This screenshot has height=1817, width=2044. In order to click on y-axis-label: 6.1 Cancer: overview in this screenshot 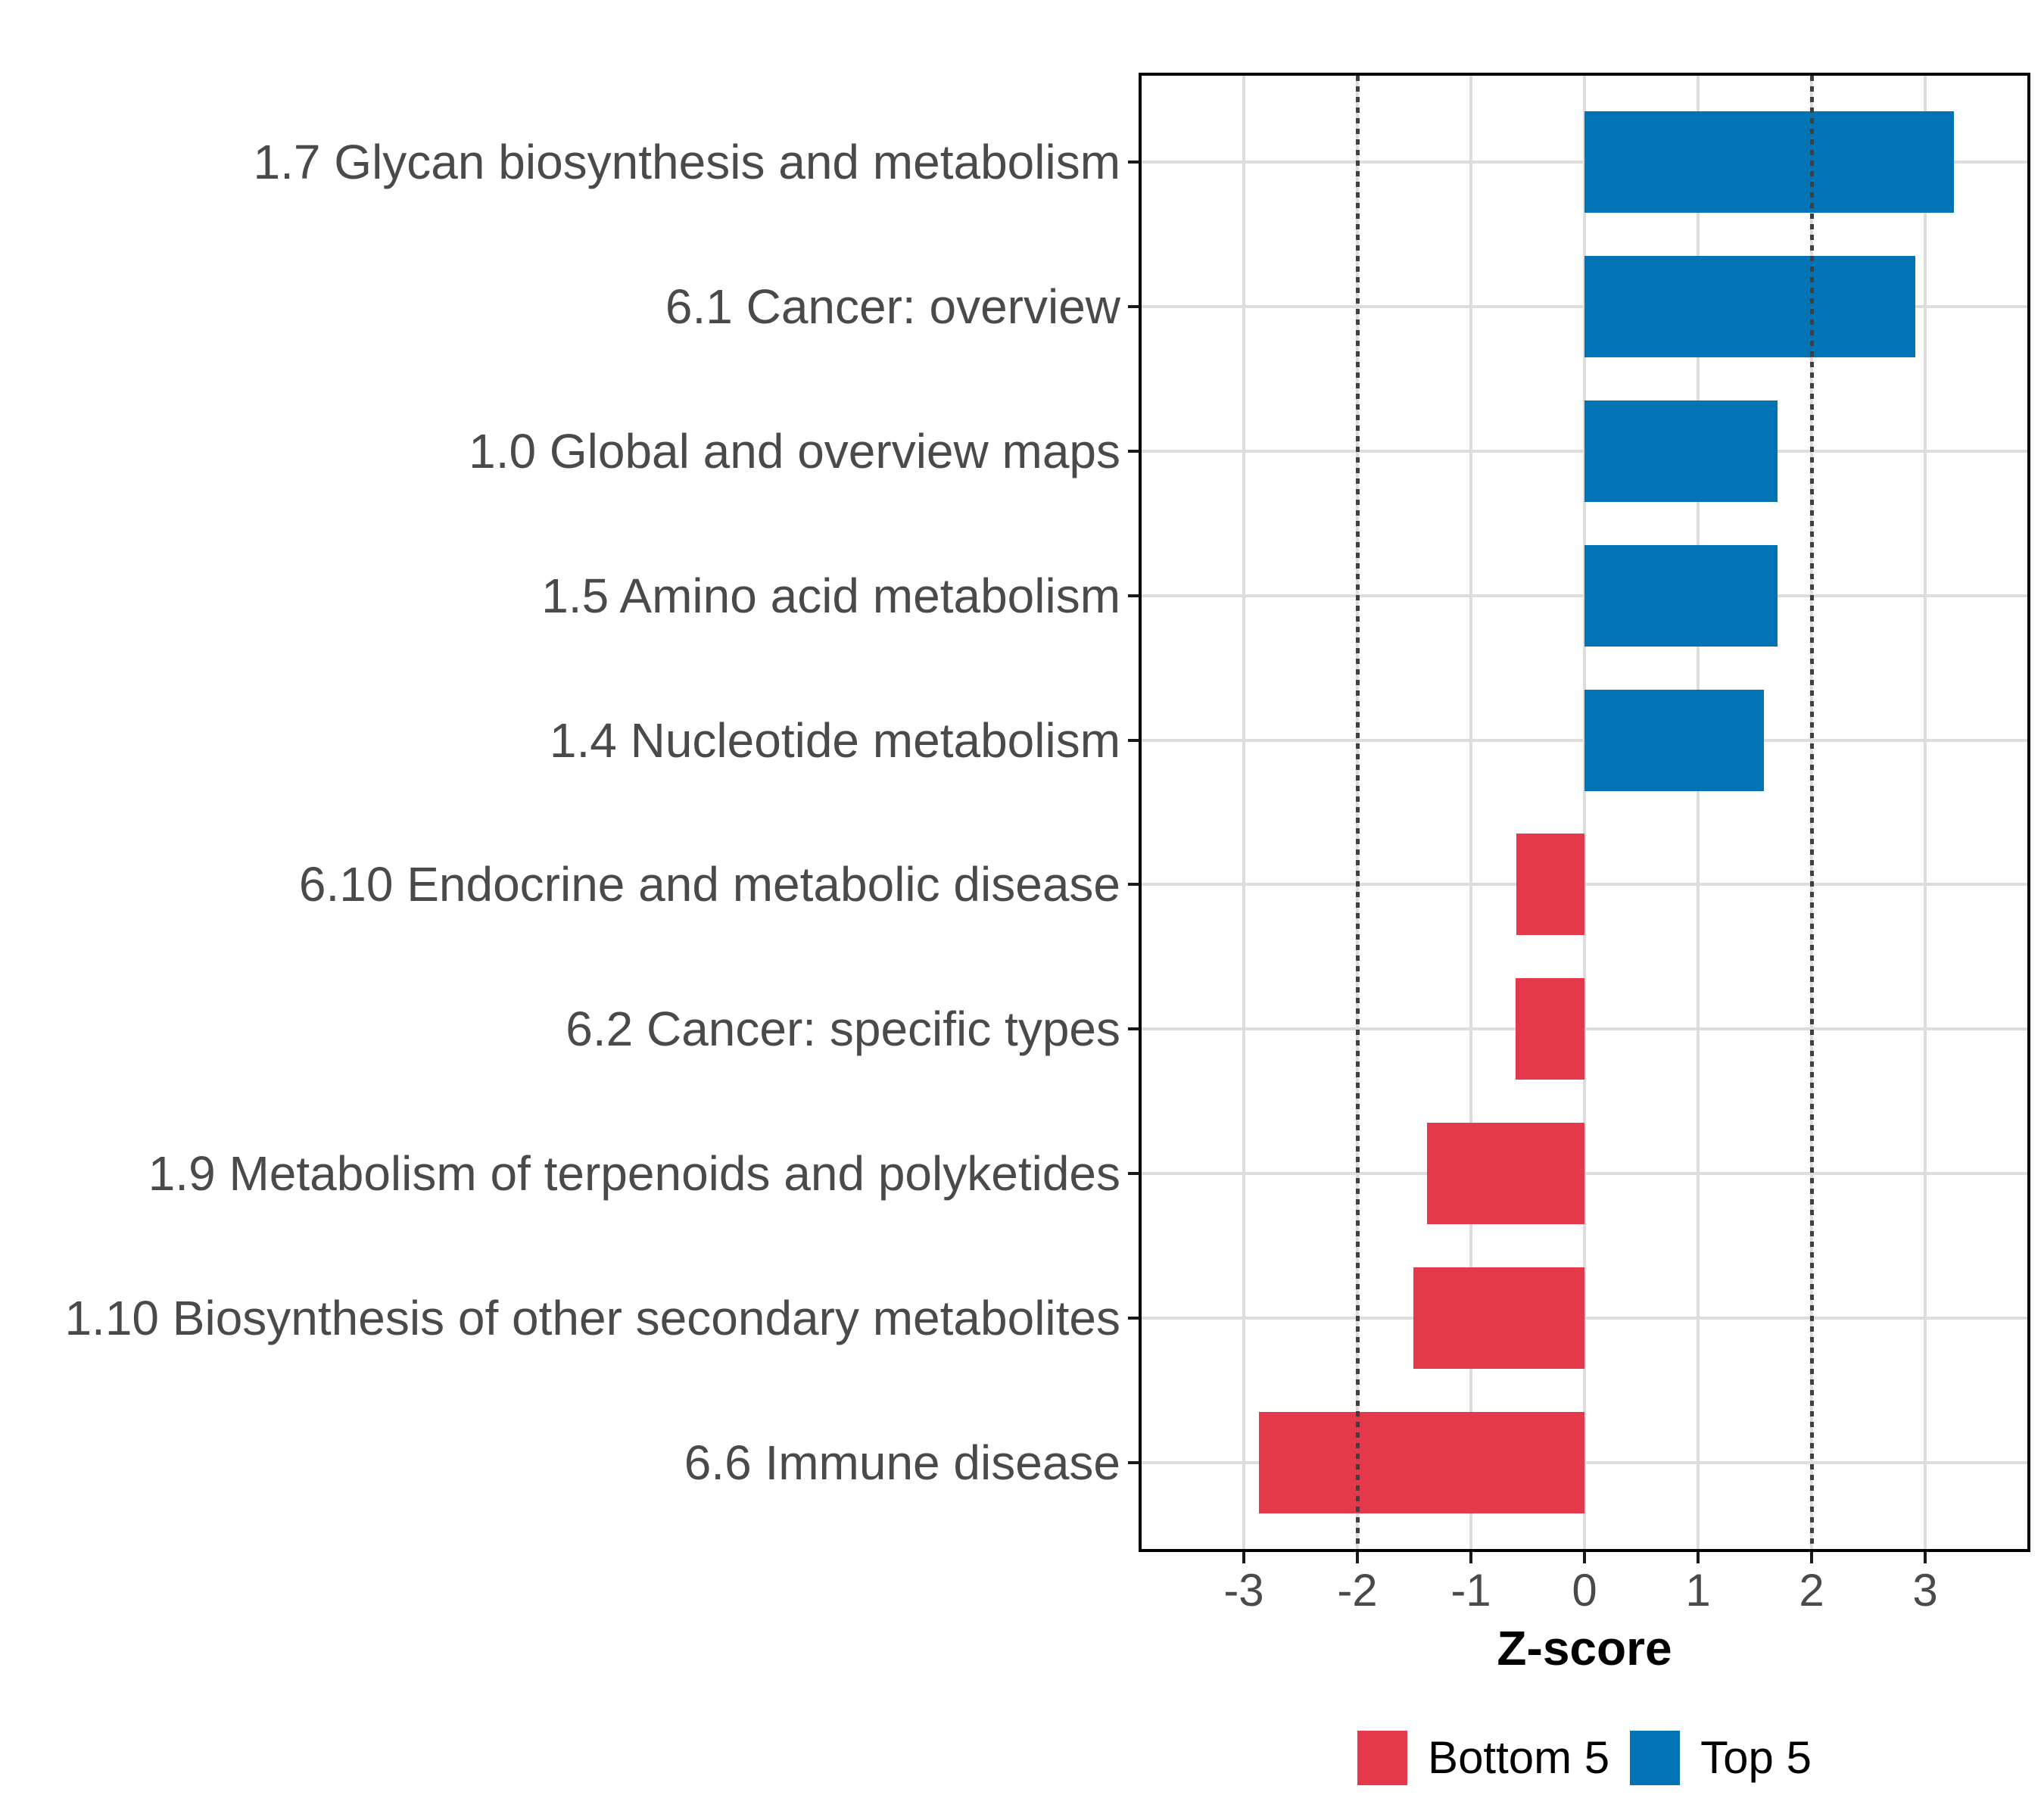, I will do `click(892, 307)`.